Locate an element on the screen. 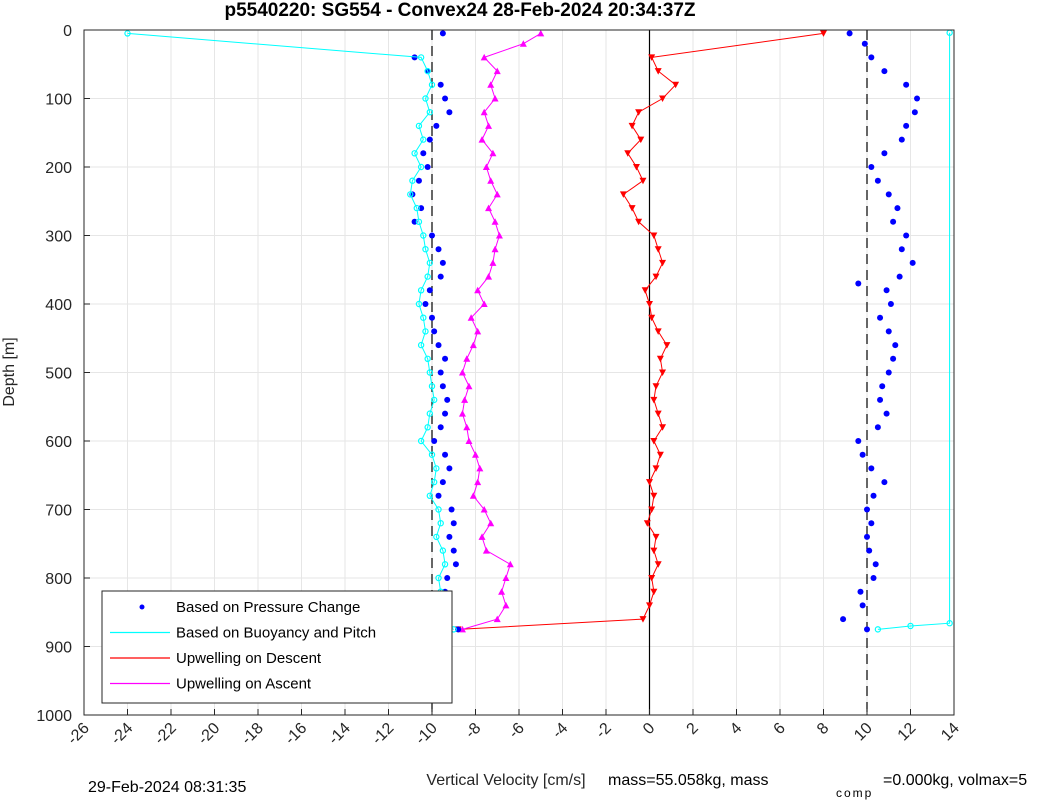  x-tick-label: -6 is located at coordinates (517, 731).